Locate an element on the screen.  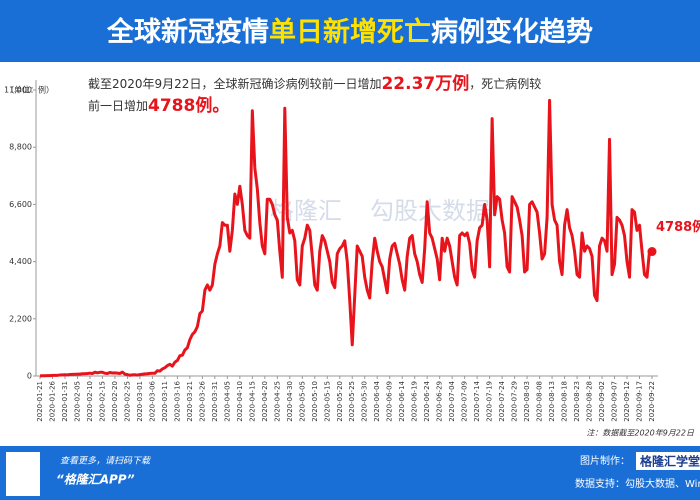
x-tick-label: 2020-02-05 is located at coordinates (77, 401).